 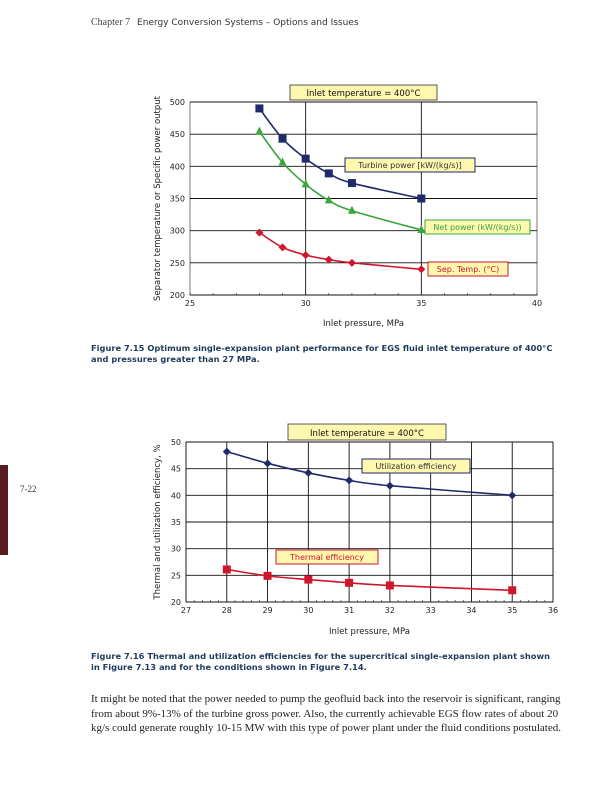 I want to click on x-tick-label: 33, so click(x=431, y=610).